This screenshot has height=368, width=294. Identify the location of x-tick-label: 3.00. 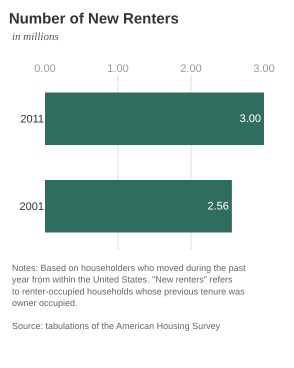
(264, 68).